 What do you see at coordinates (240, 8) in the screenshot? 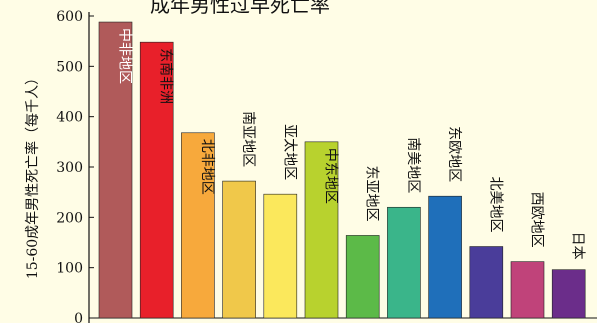
I see `chart-title: 成年男性过早死亡率` at bounding box center [240, 8].